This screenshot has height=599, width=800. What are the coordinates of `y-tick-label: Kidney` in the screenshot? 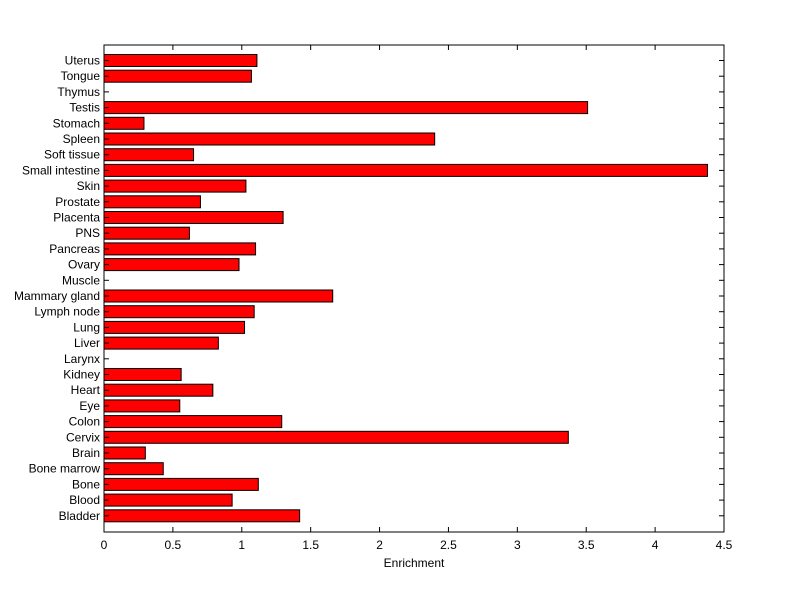 It's located at (81, 375).